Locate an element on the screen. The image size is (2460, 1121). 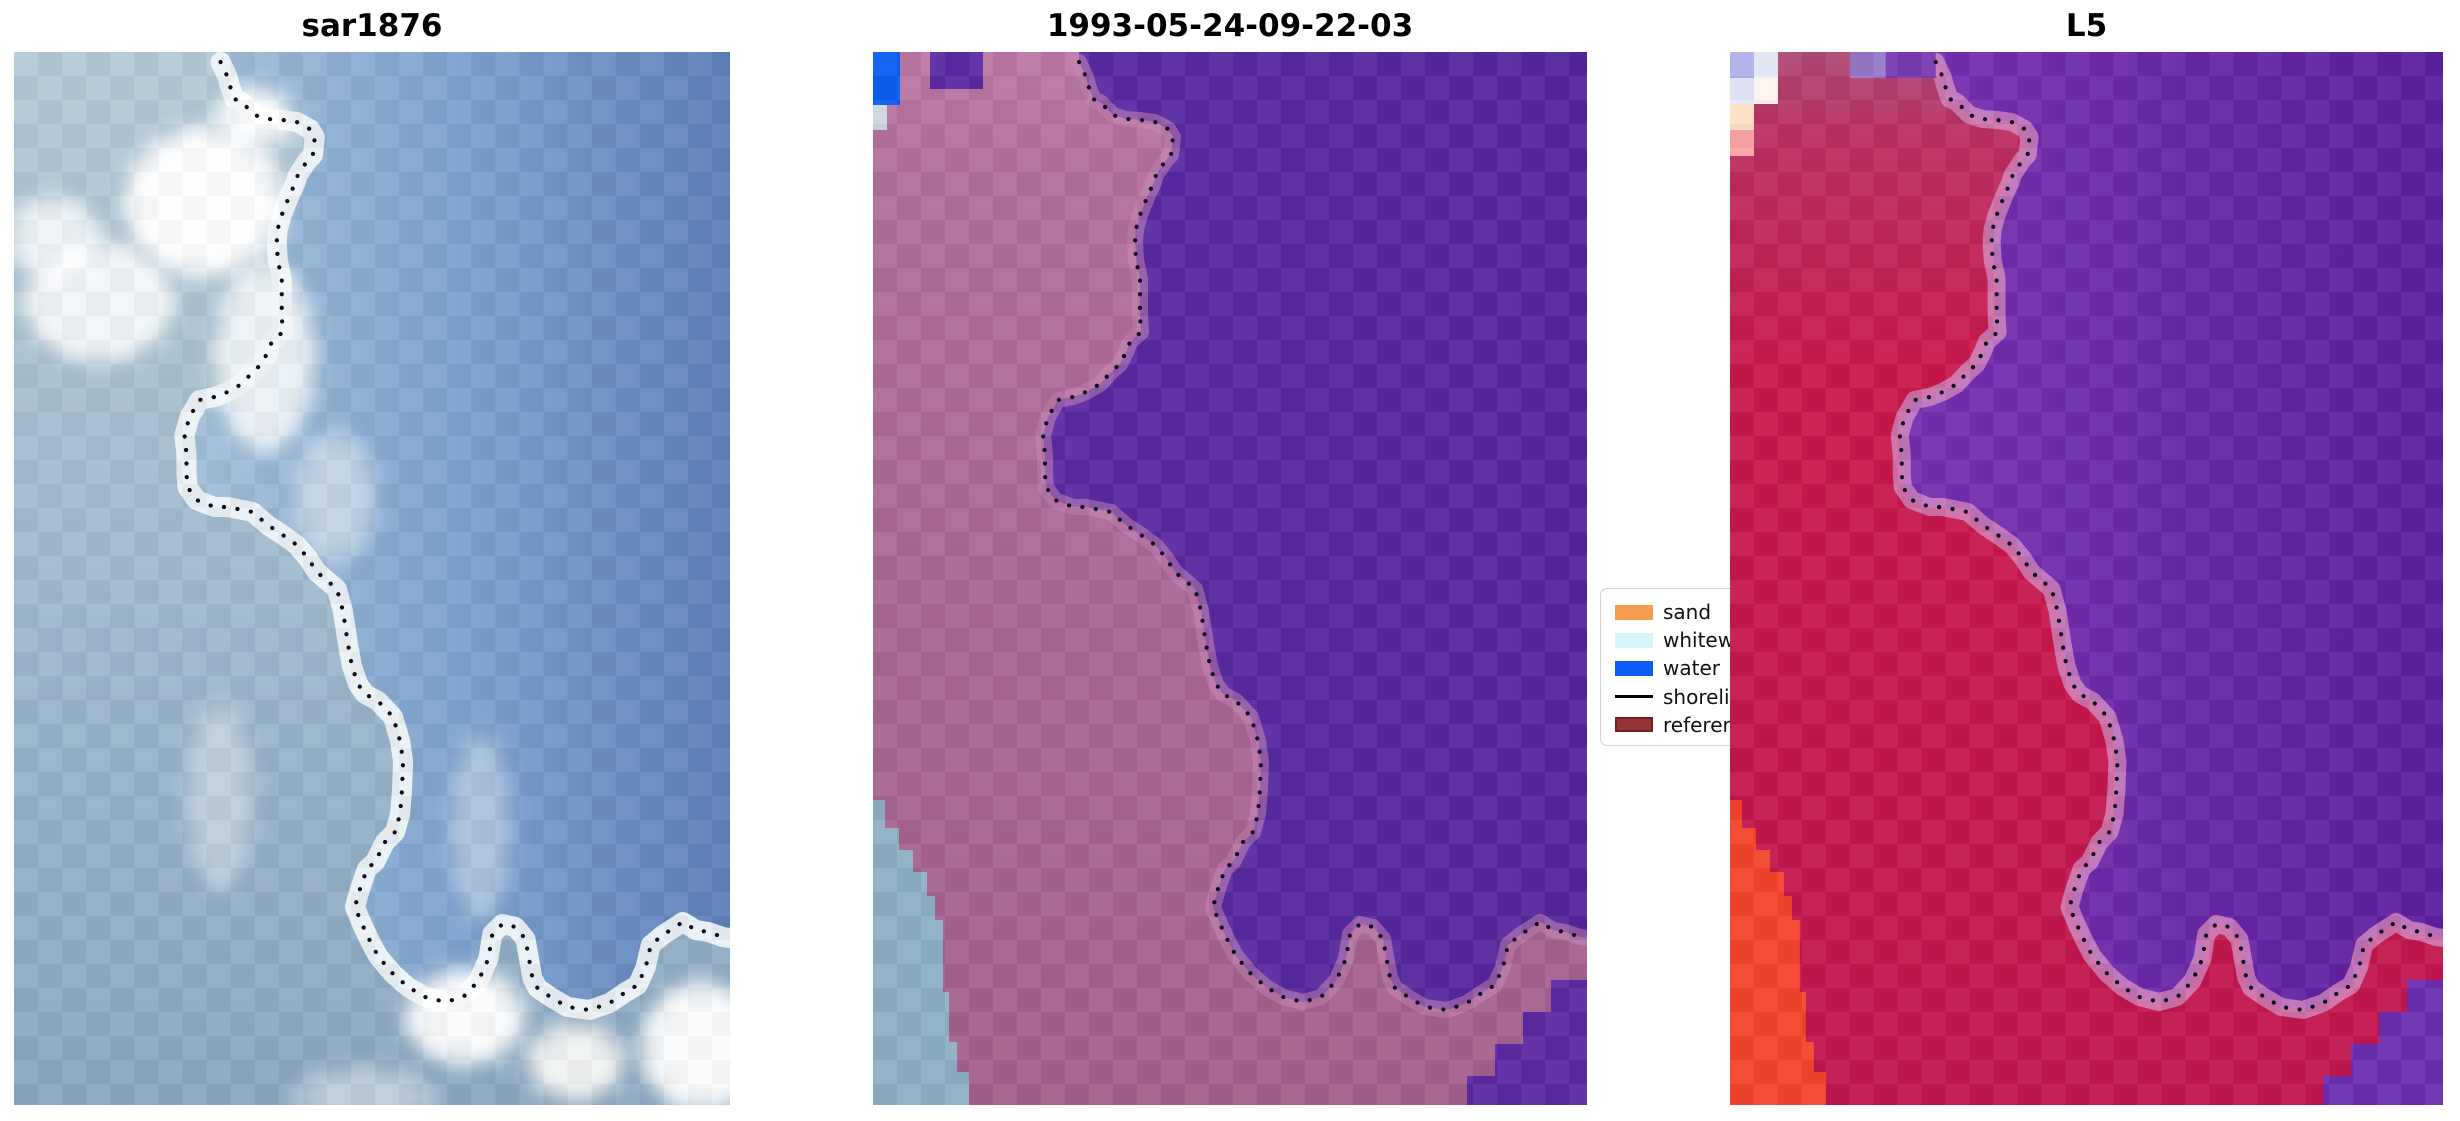
shoreline-line-swatch is located at coordinates (1634, 697).